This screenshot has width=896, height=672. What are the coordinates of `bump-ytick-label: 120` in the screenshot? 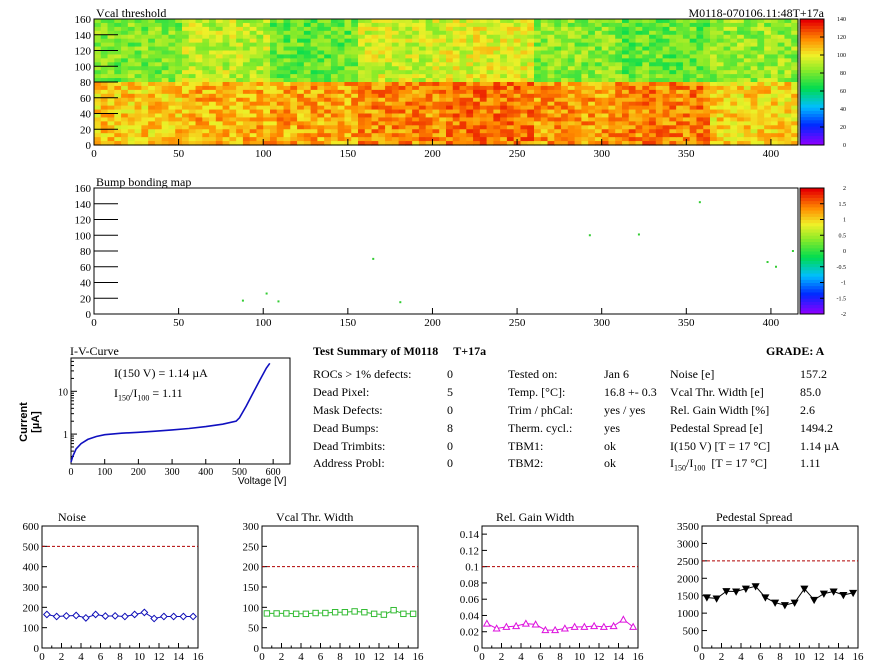 It's located at (83, 221).